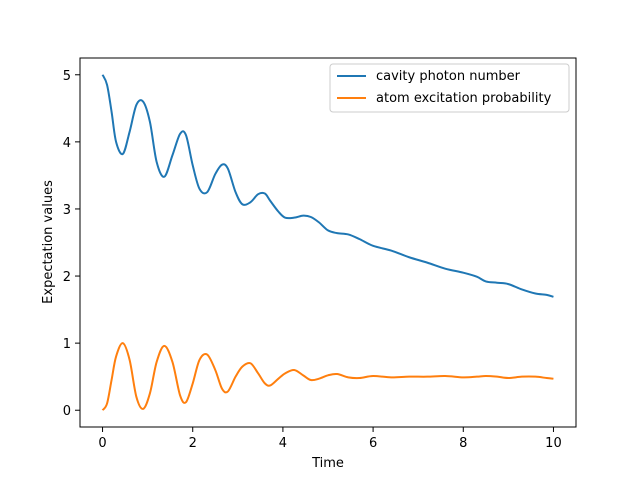 The image size is (640, 480). I want to click on x-tick-label: 6, so click(373, 443).